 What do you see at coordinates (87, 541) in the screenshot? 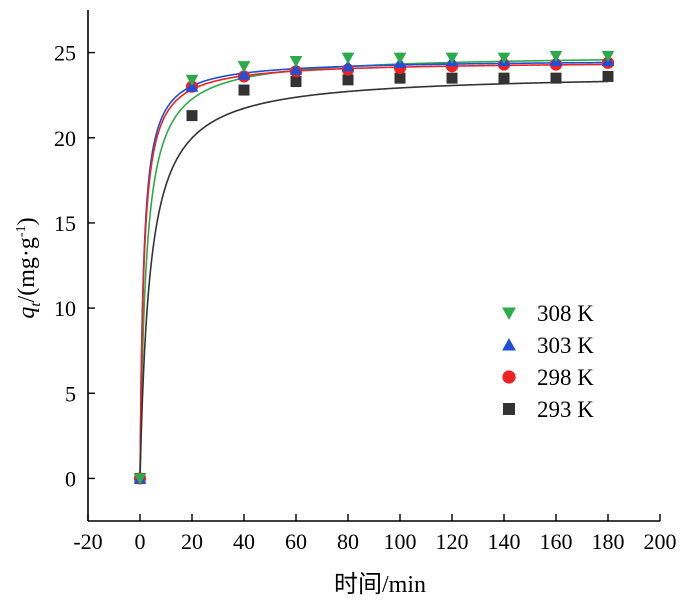
I see `x-tick-label: -20` at bounding box center [87, 541].